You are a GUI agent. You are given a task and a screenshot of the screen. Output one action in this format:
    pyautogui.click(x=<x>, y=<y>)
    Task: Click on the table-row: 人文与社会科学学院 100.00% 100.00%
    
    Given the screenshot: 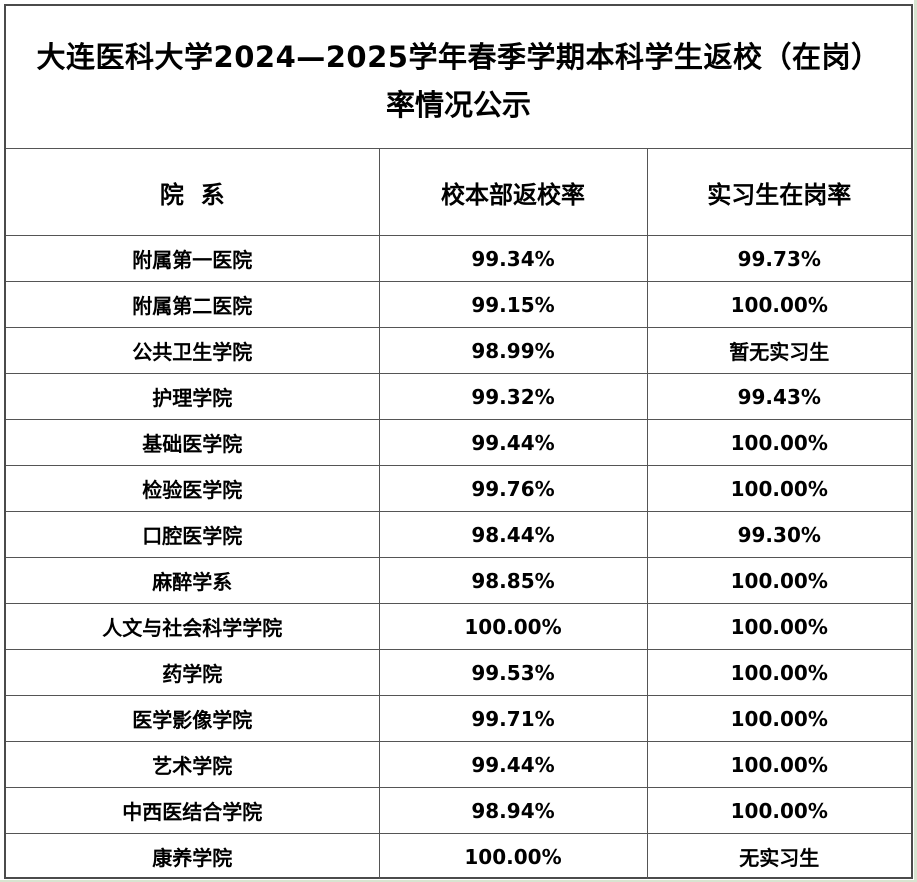 What is the action you would take?
    pyautogui.click(x=458, y=626)
    